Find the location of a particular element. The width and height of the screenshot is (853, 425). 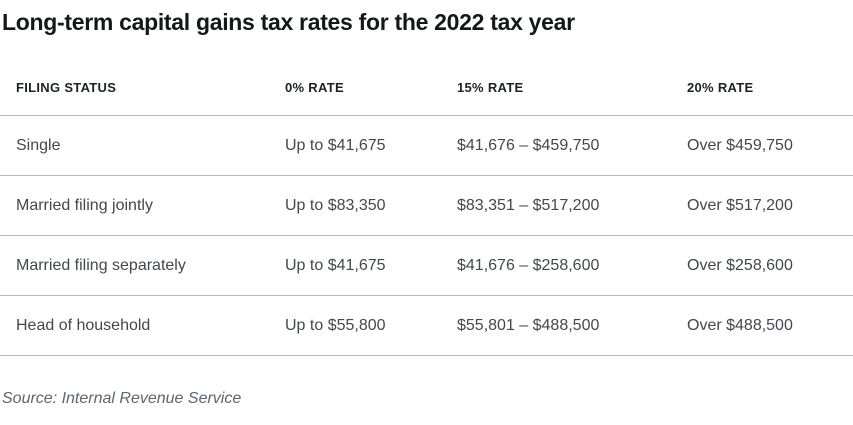

rate-15-cell: $41,676 – $258,600 is located at coordinates (528, 265).